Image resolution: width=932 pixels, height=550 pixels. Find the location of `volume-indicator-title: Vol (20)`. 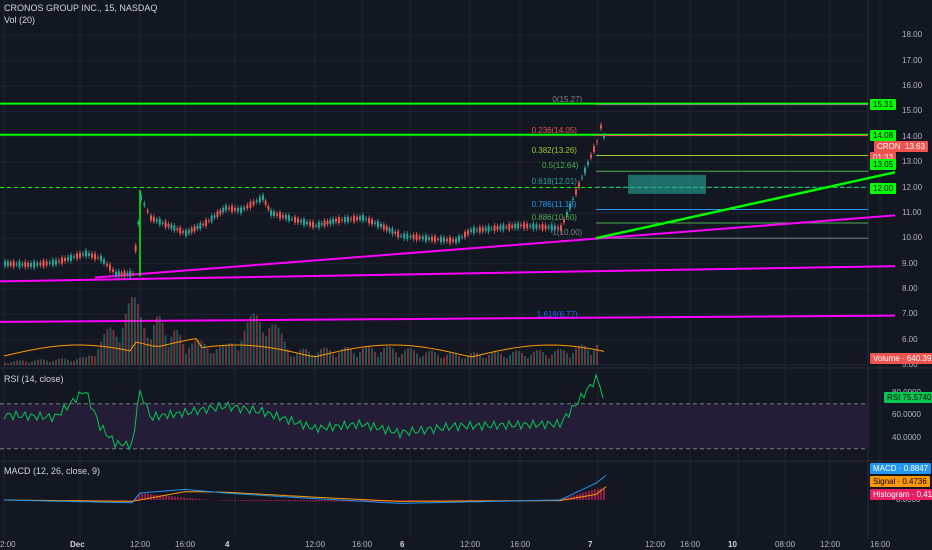

volume-indicator-title: Vol (20) is located at coordinates (20, 20).